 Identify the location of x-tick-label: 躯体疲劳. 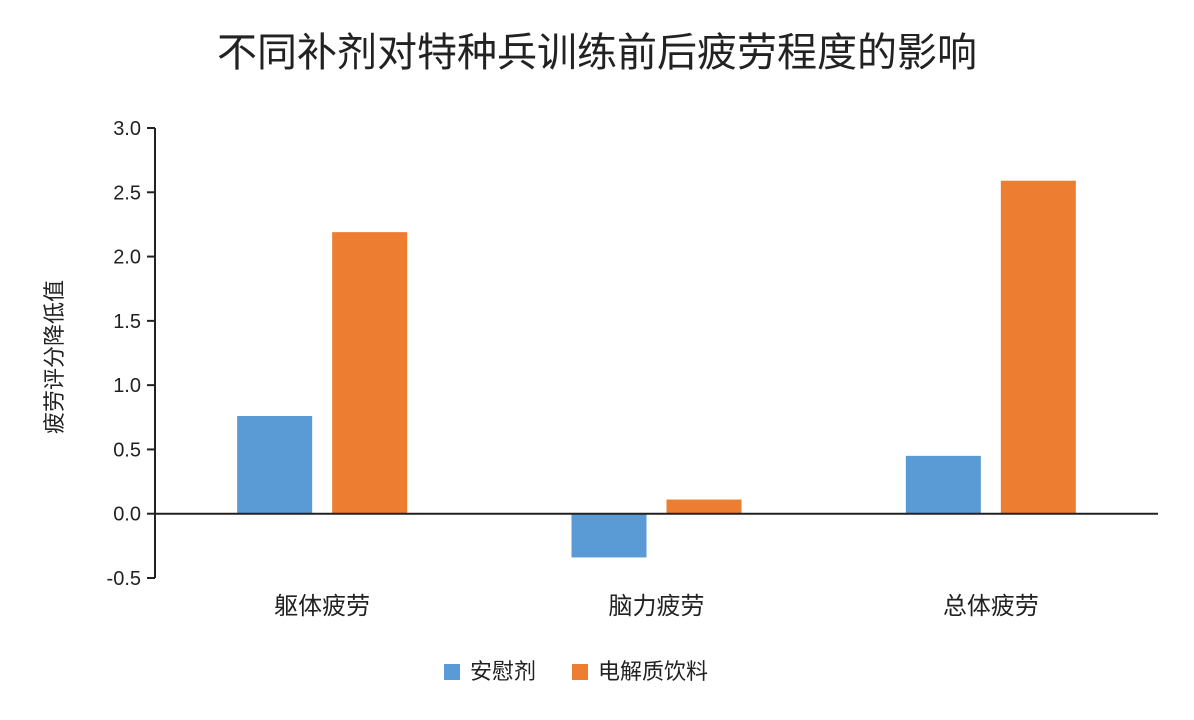
(322, 606).